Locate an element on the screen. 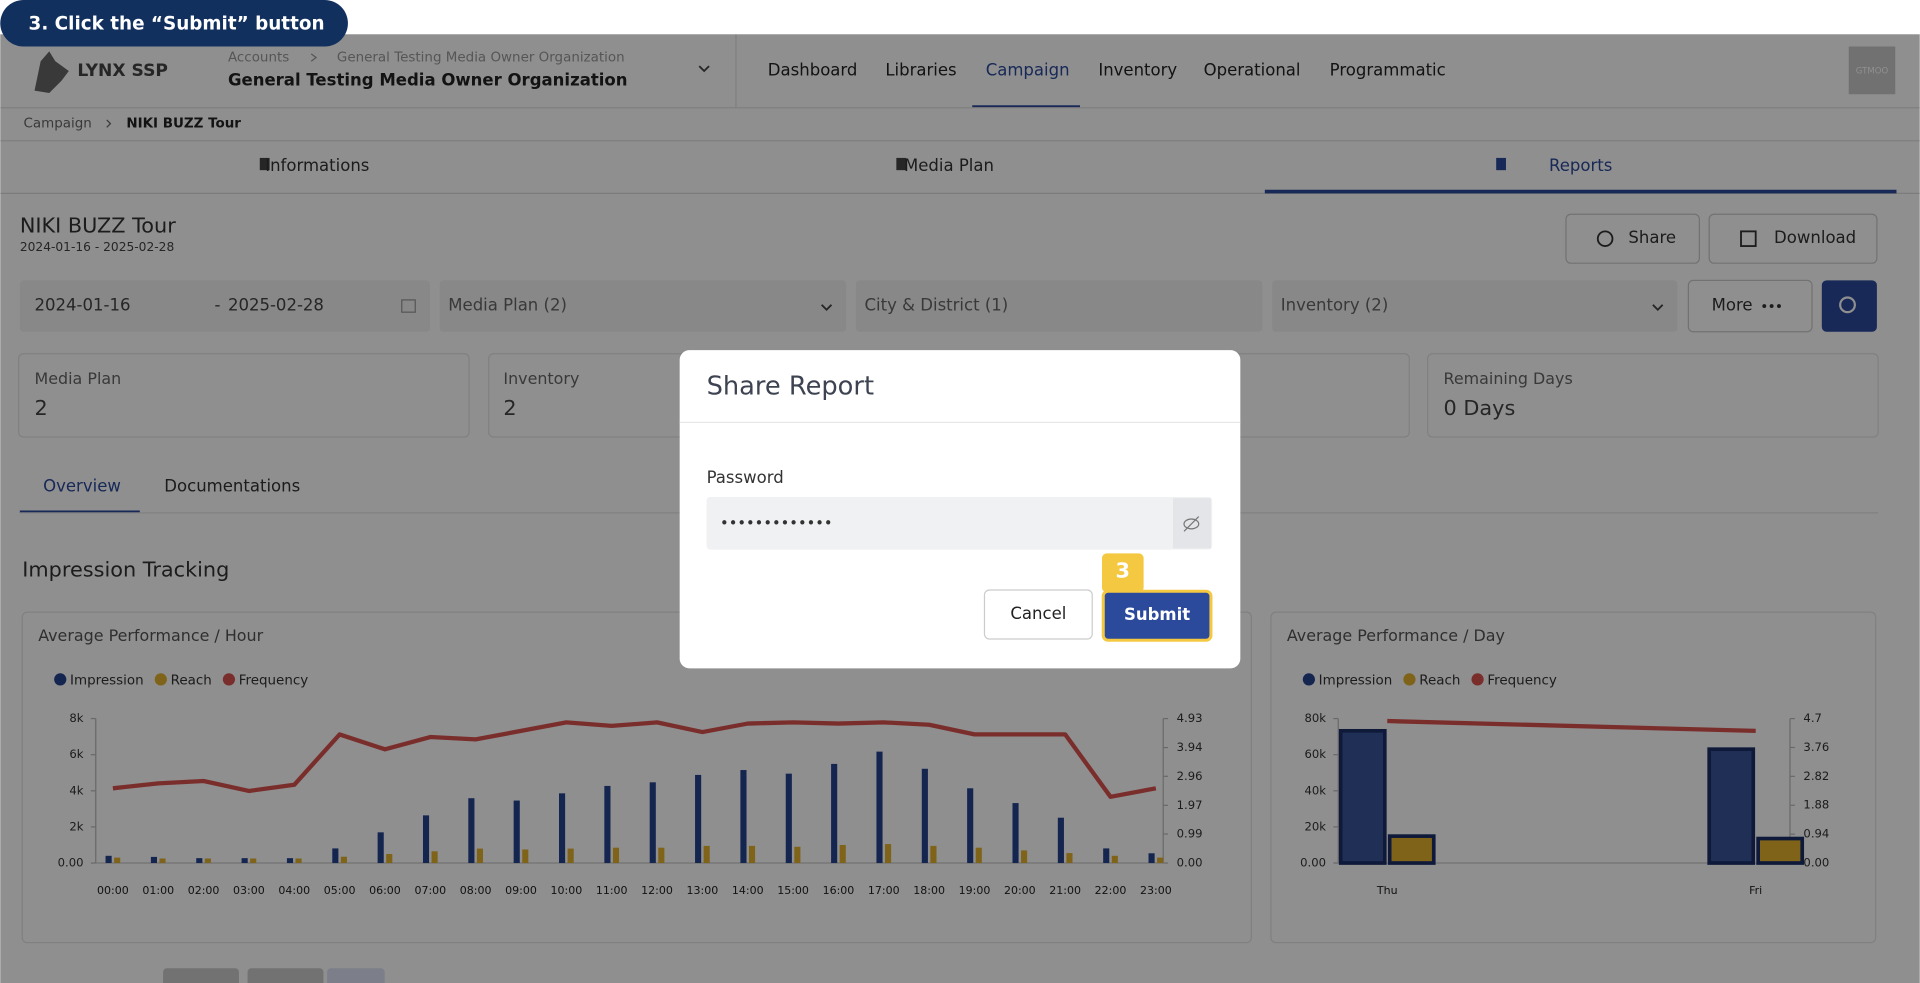  nav-item: Campaign is located at coordinates (1028, 70).